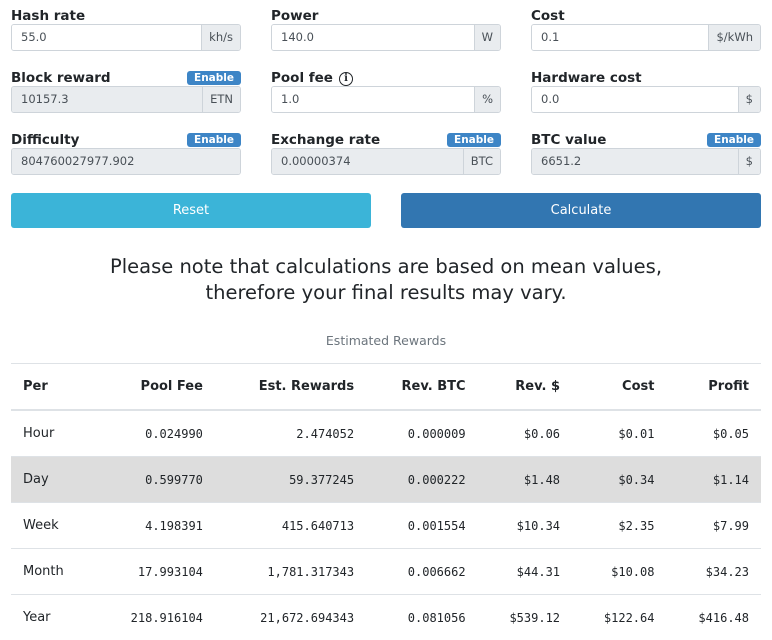  What do you see at coordinates (581, 210) in the screenshot?
I see `calculate-button: Calculate` at bounding box center [581, 210].